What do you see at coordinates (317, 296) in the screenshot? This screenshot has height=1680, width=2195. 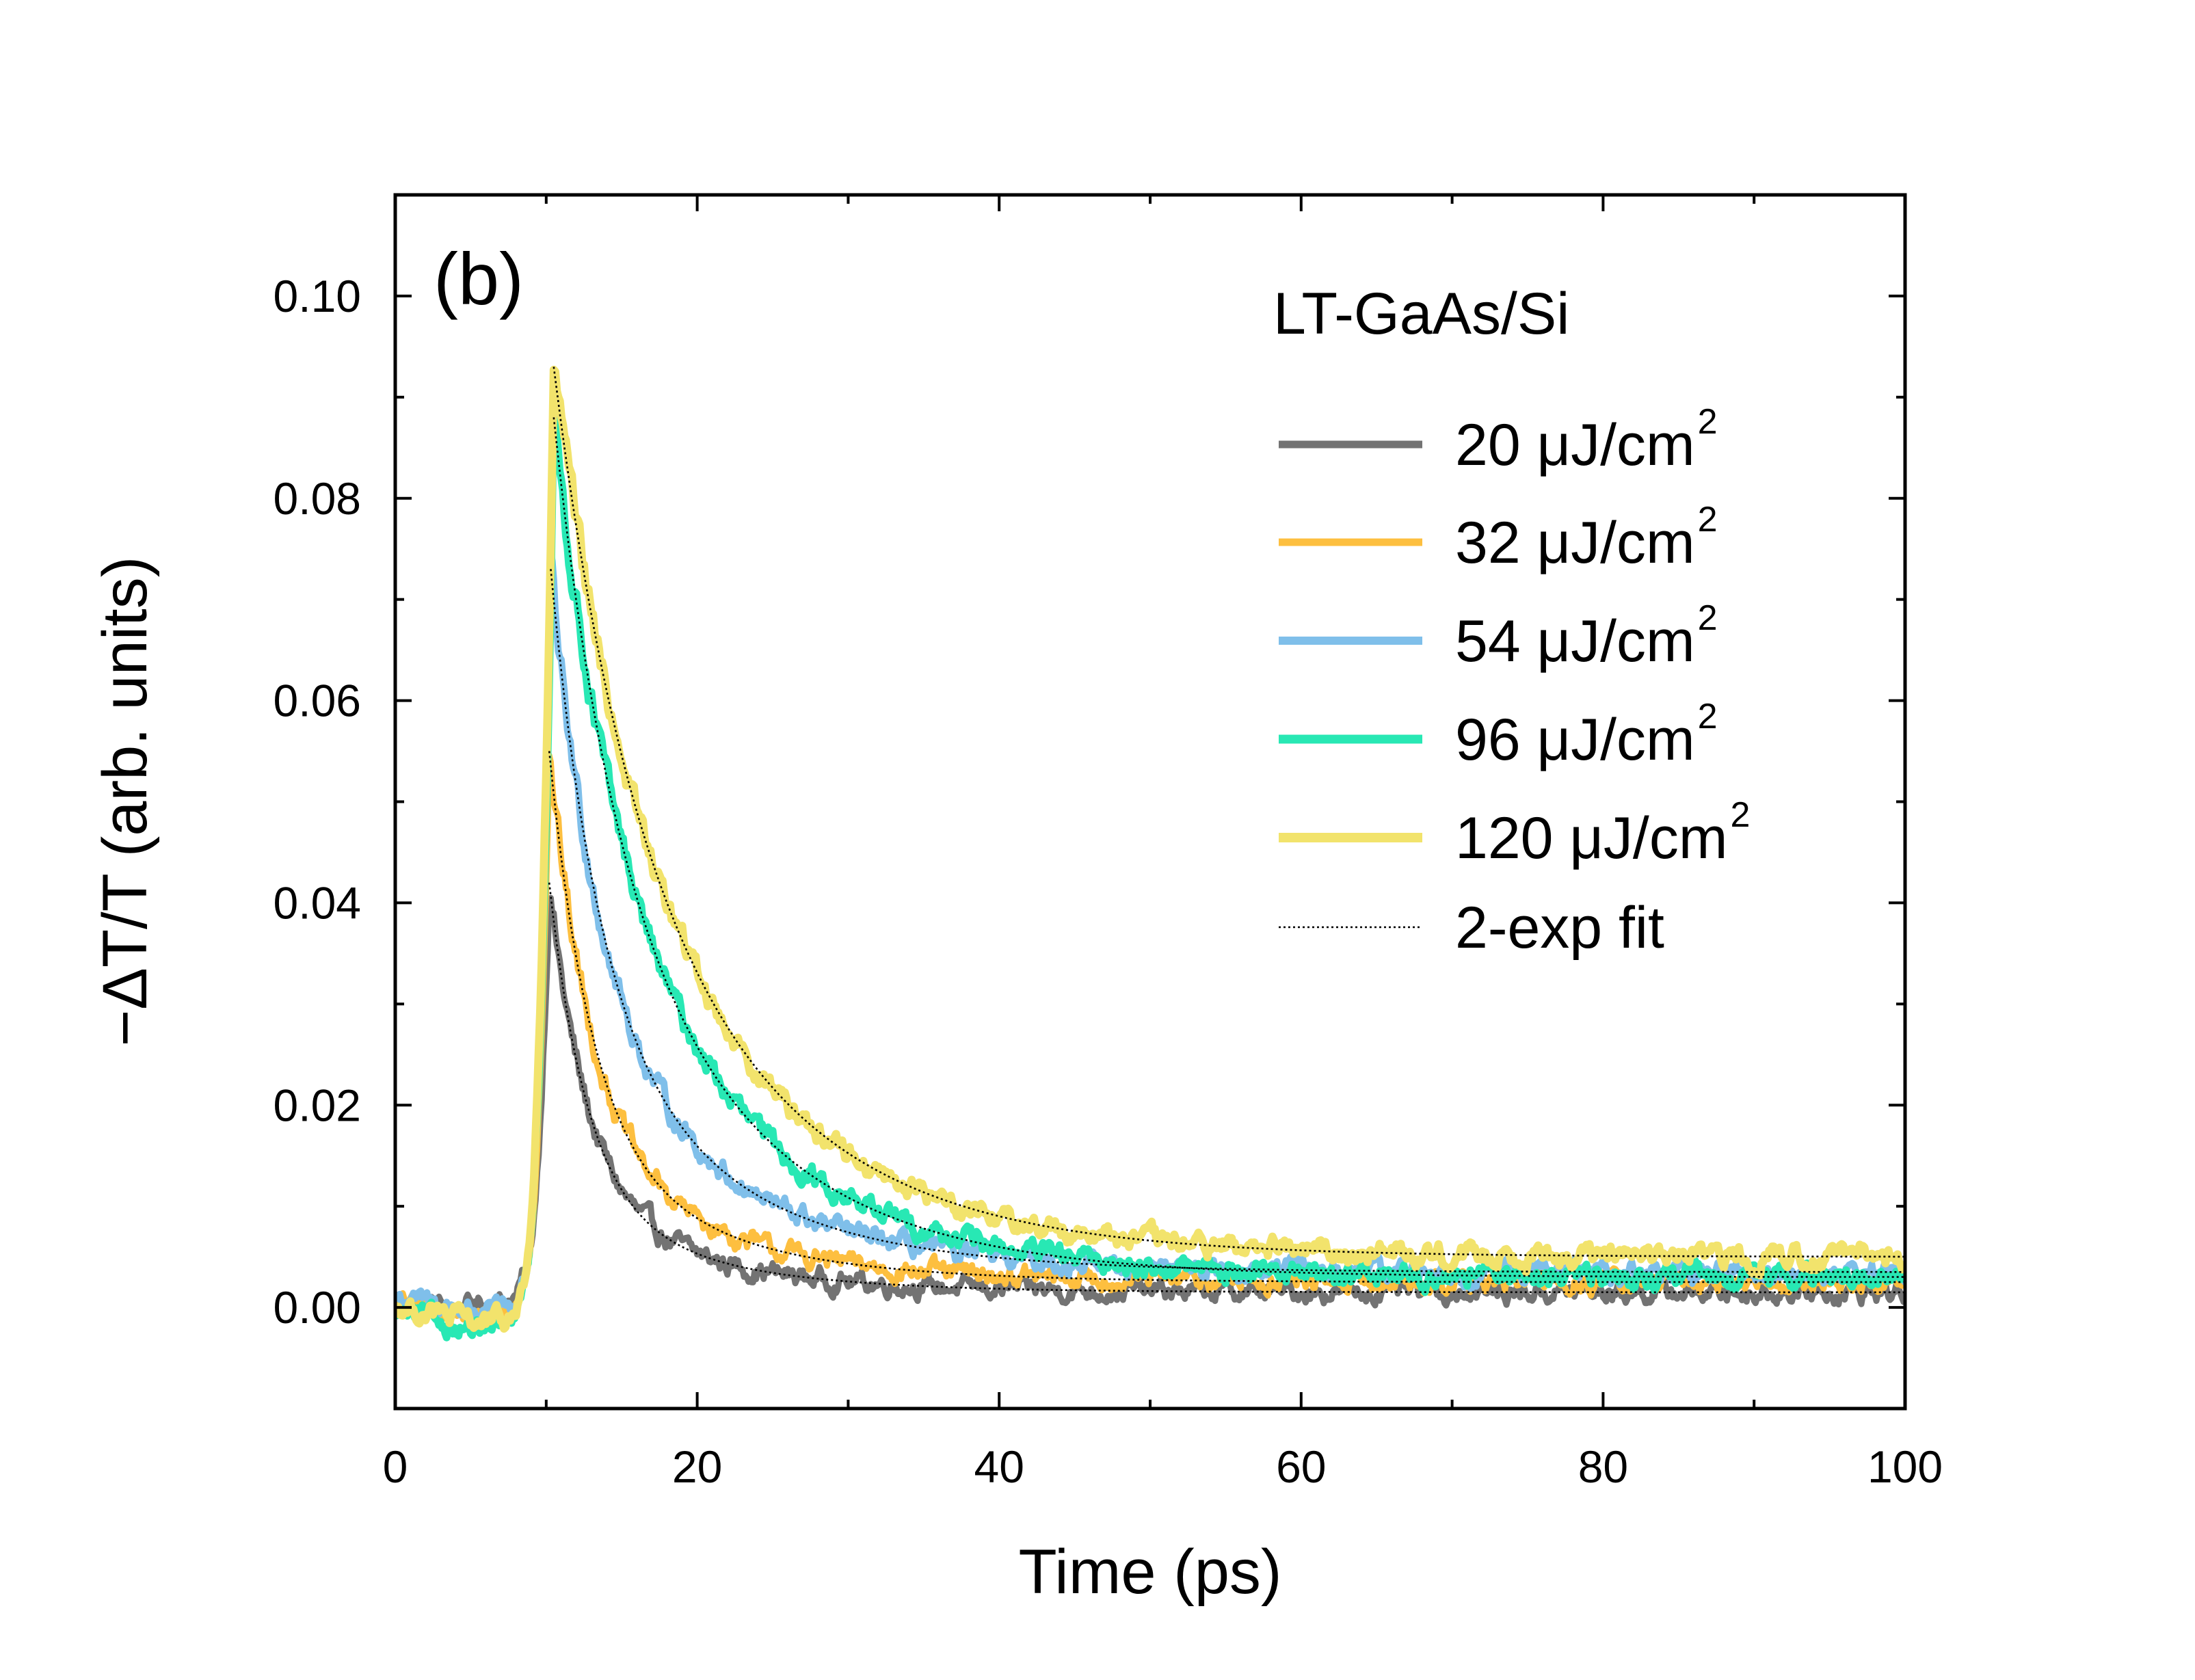 I see `y-tick-label: 0.10` at bounding box center [317, 296].